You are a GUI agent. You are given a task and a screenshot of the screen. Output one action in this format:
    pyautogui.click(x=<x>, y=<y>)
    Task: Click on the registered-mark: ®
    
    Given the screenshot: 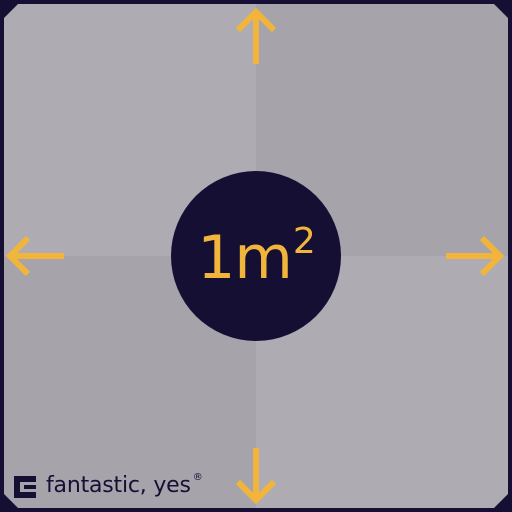 What is the action you would take?
    pyautogui.click(x=197, y=477)
    